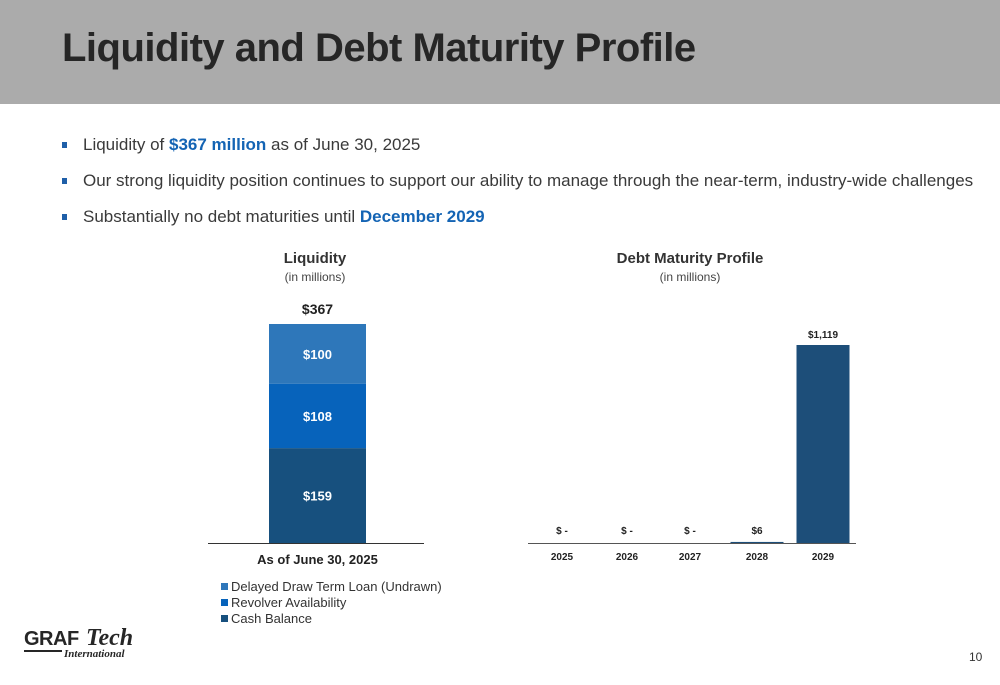 The height and width of the screenshot is (685, 1000). I want to click on debt-category-label: 2025, so click(562, 557).